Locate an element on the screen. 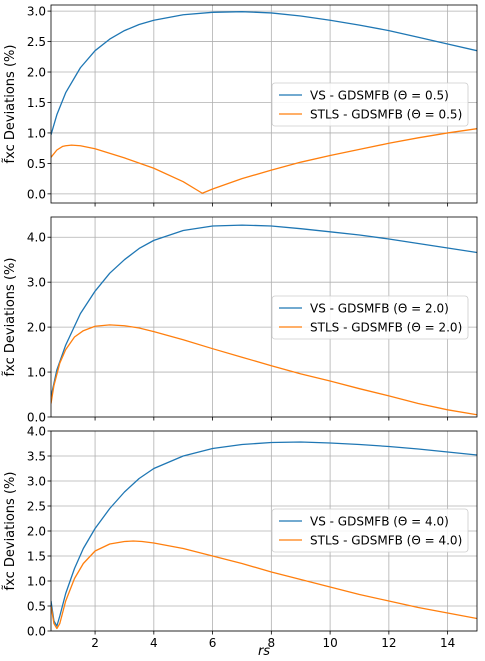  x-tick-label: 12 is located at coordinates (388, 643).